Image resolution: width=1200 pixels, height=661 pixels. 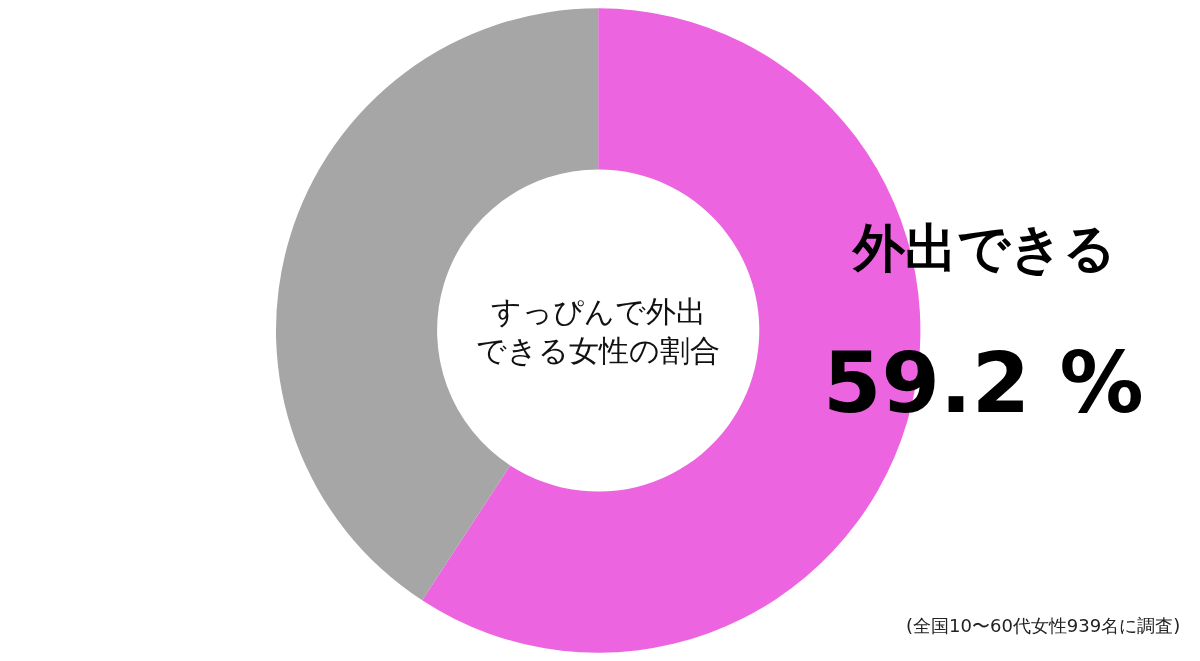 I want to click on text: すっぴんで外出できる女性の割合, so click(x=598, y=331).